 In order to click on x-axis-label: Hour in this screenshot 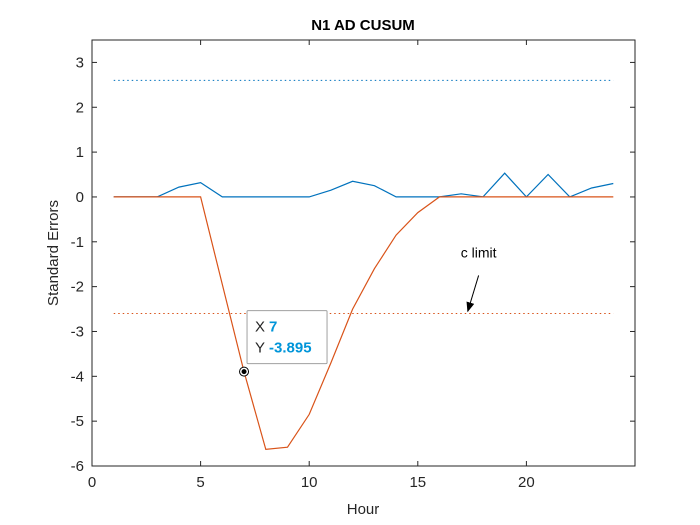, I will do `click(363, 509)`.